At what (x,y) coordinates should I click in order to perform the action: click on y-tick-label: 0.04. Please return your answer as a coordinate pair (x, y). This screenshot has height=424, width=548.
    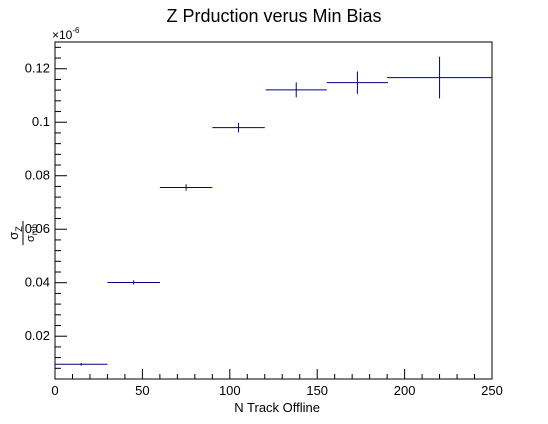
    Looking at the image, I should click on (37, 282).